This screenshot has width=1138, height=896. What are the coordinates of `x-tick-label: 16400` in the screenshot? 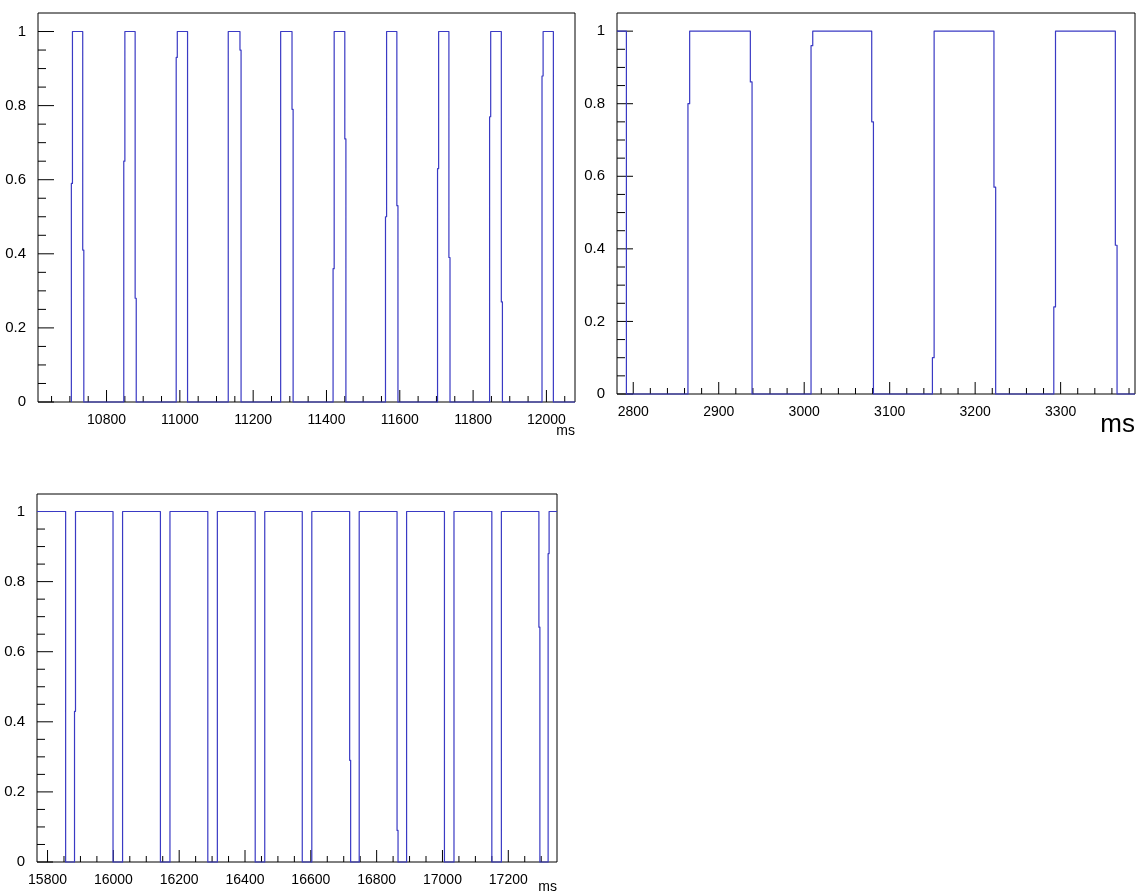 It's located at (245, 879).